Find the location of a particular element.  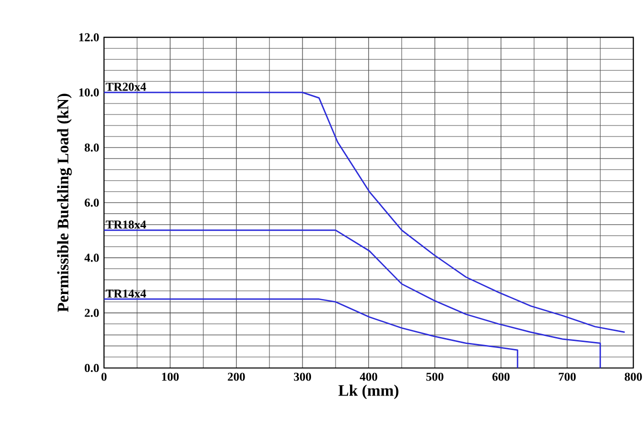

y-tick-label: 0.0 is located at coordinates (91, 368).